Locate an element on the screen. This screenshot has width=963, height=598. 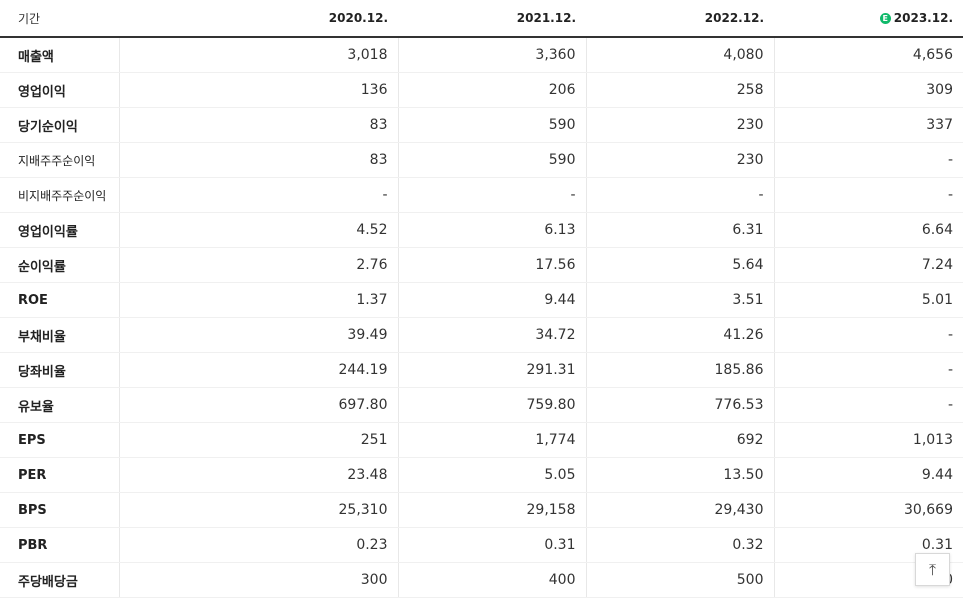
table-header: 기간 2020.12. 2021.12. 2022.12. E 2023.12. is located at coordinates (481, 19).